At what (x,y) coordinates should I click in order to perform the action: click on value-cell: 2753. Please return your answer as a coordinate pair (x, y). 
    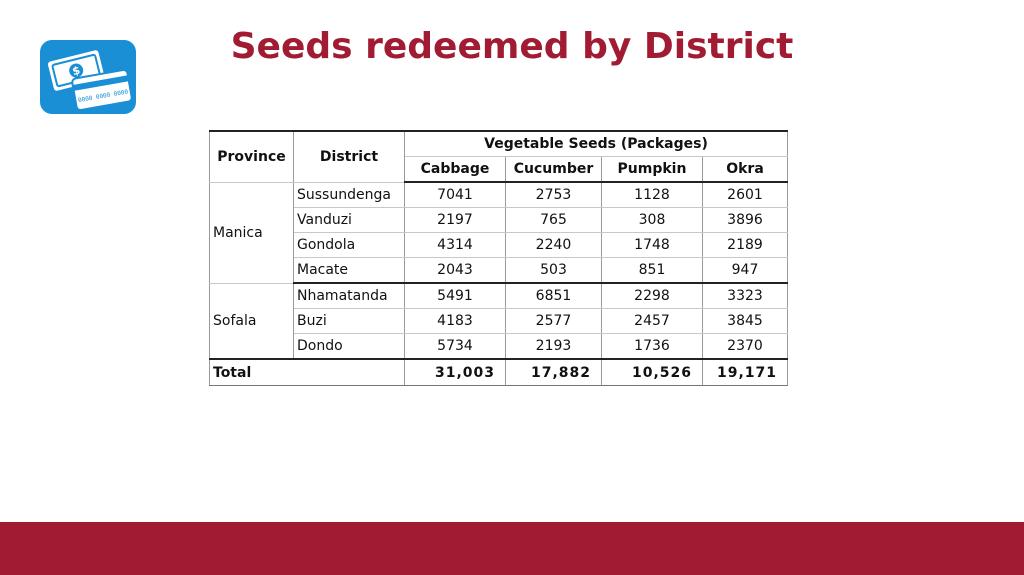
    Looking at the image, I should click on (553, 194).